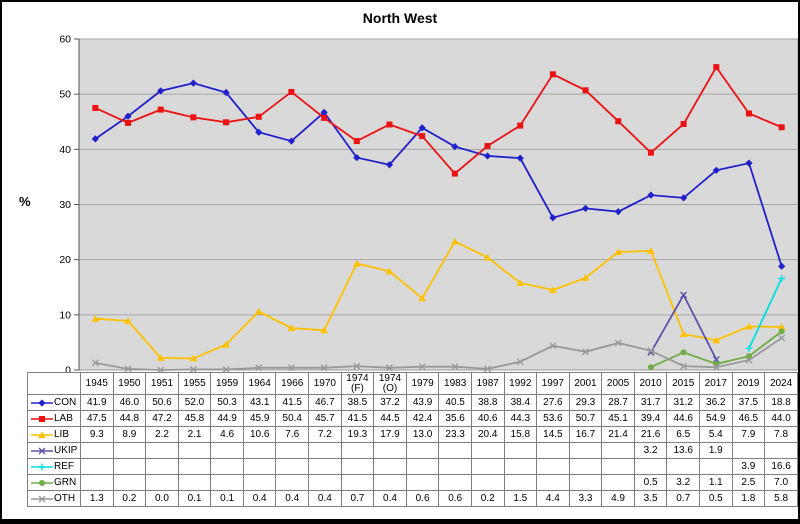  What do you see at coordinates (227, 434) in the screenshot?
I see `cell-LIB-1959: 4.6` at bounding box center [227, 434].